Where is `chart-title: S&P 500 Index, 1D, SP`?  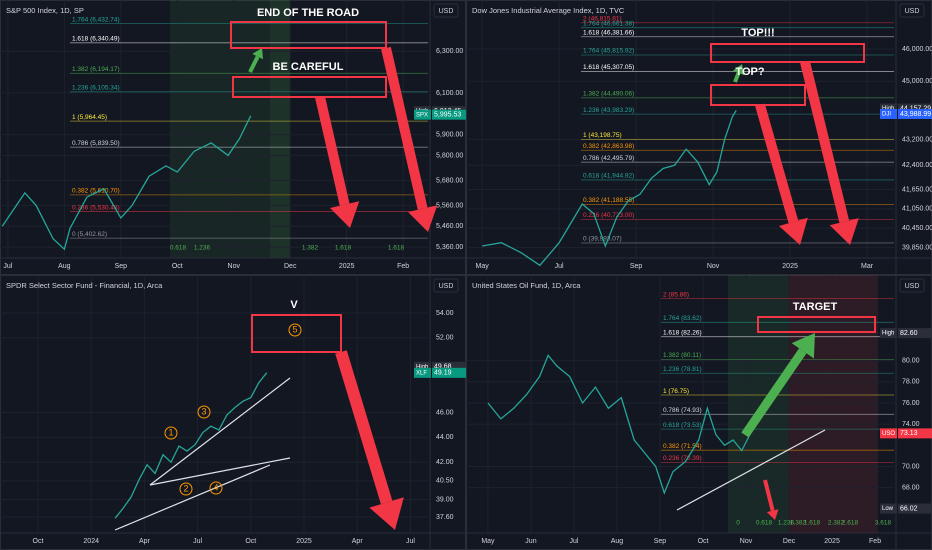
chart-title: S&P 500 Index, 1D, SP is located at coordinates (45, 10).